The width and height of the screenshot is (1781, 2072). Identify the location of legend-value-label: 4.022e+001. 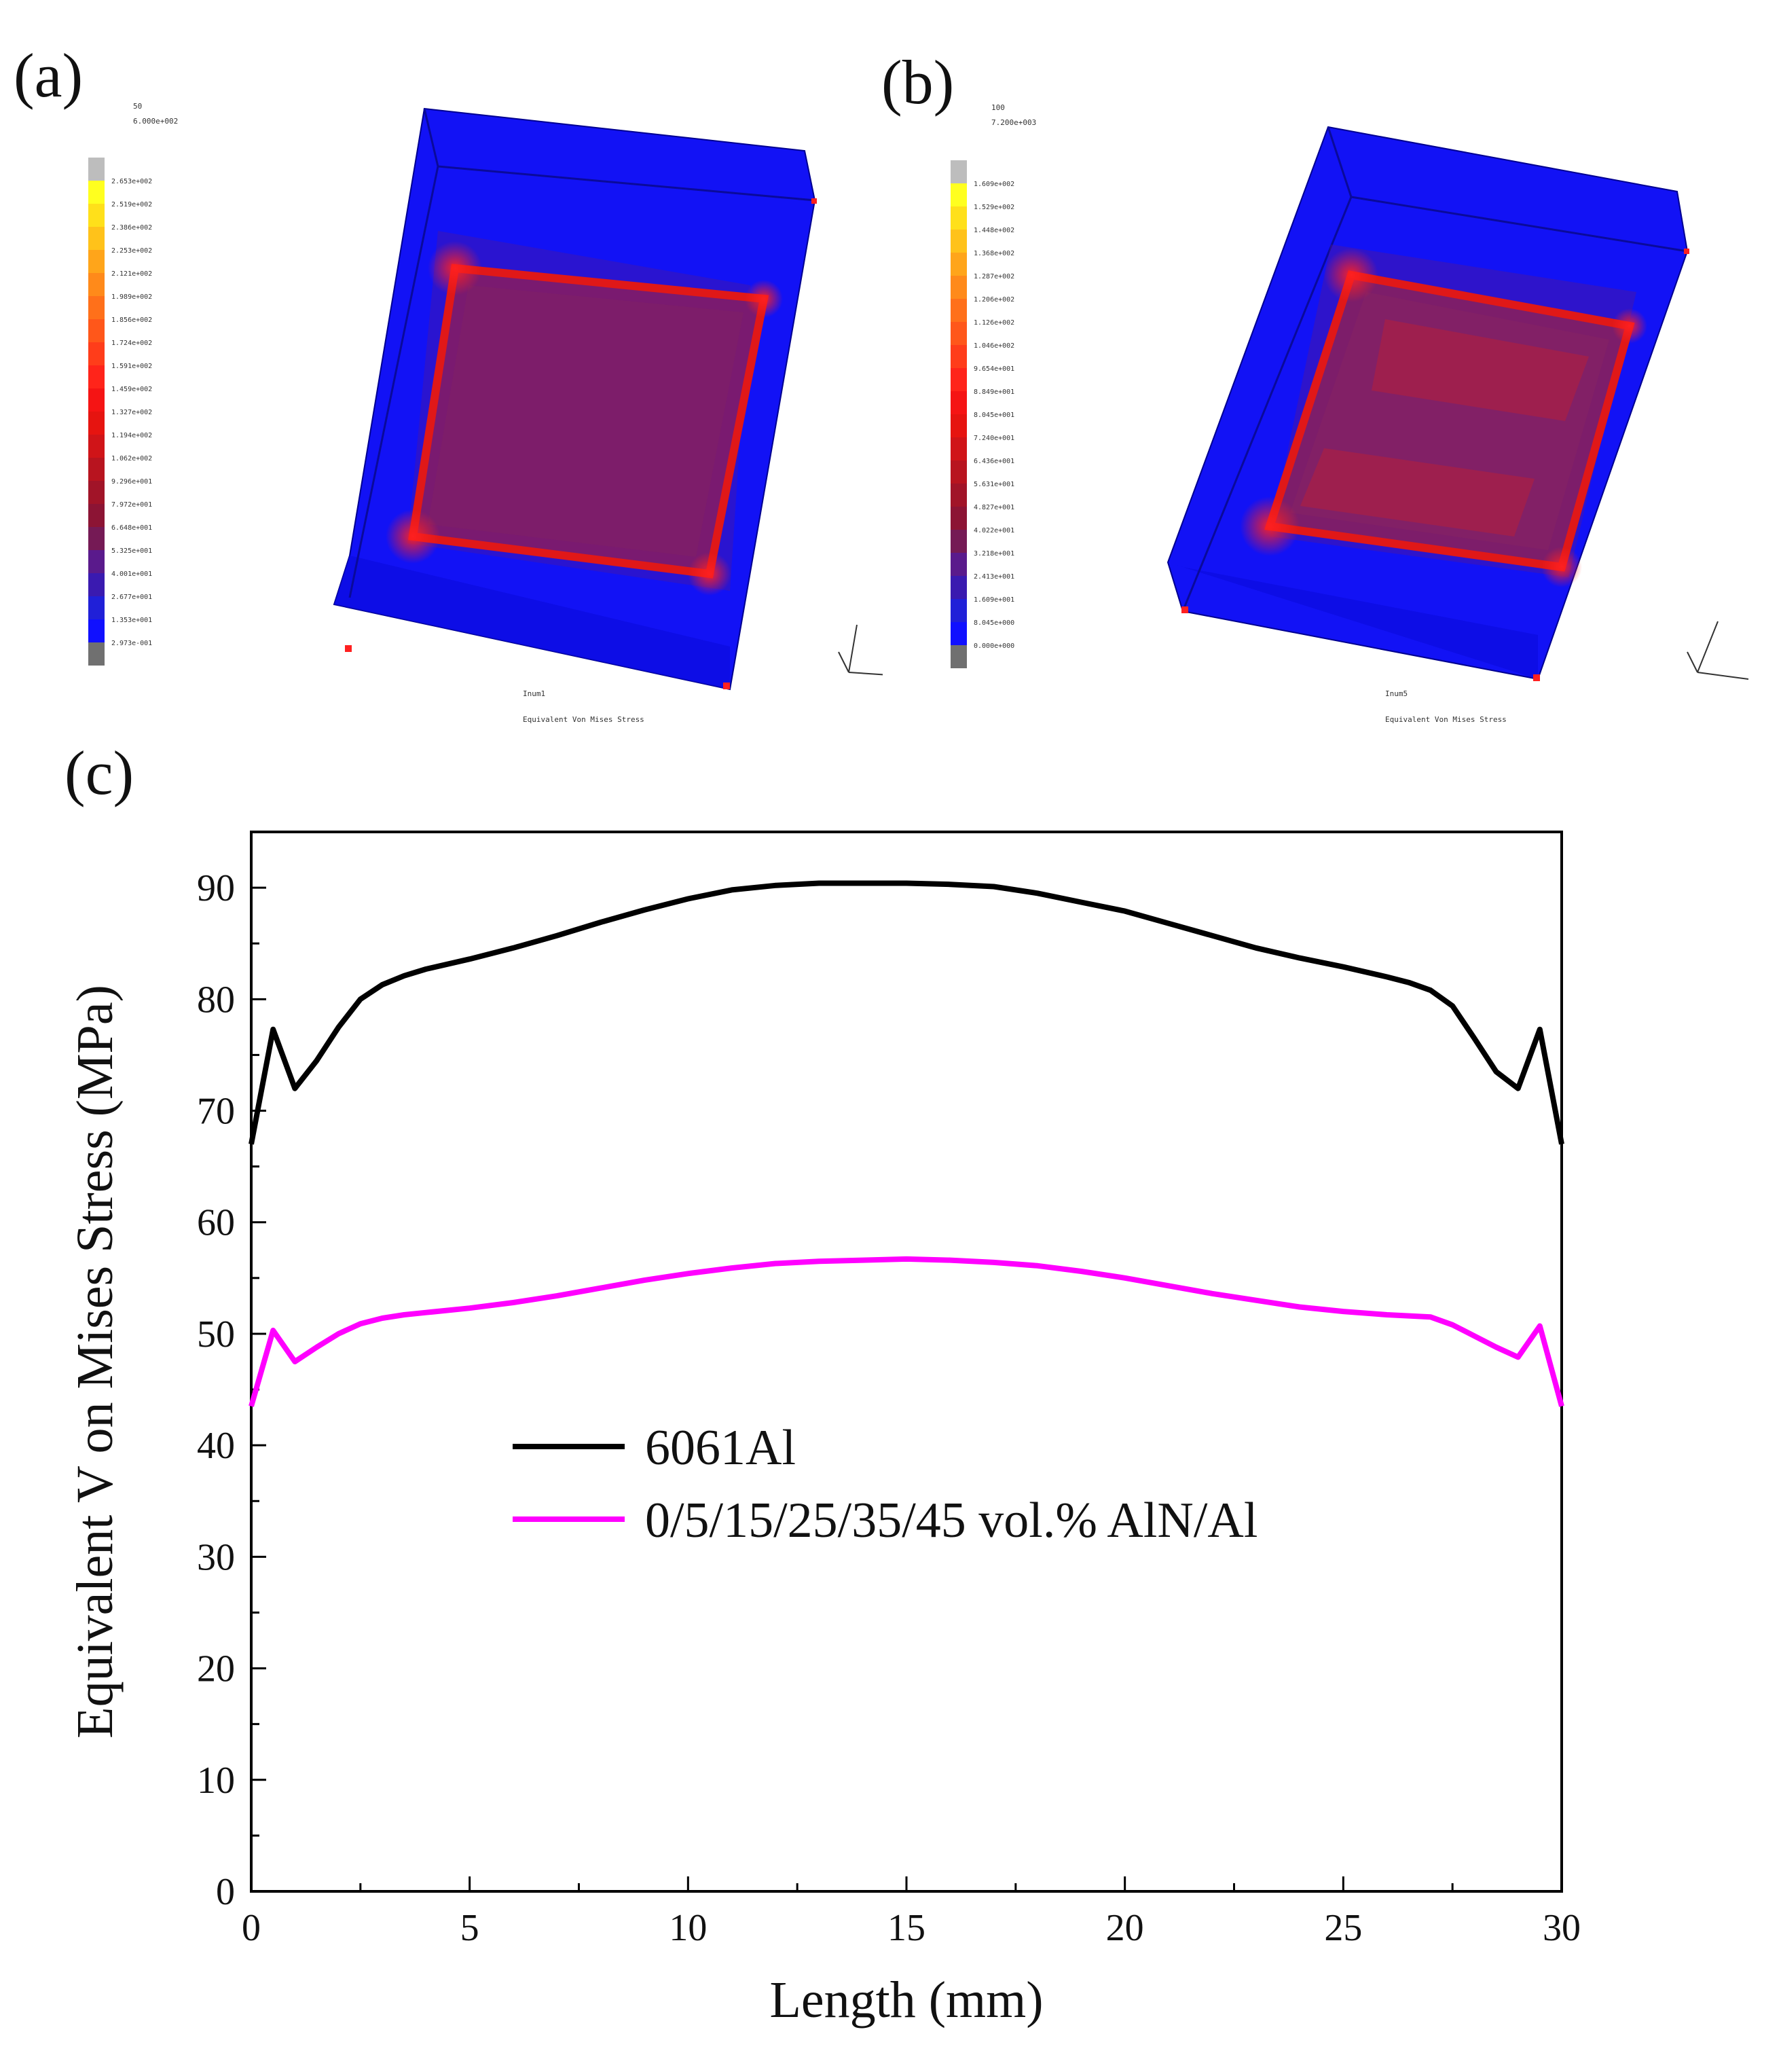
(994, 530).